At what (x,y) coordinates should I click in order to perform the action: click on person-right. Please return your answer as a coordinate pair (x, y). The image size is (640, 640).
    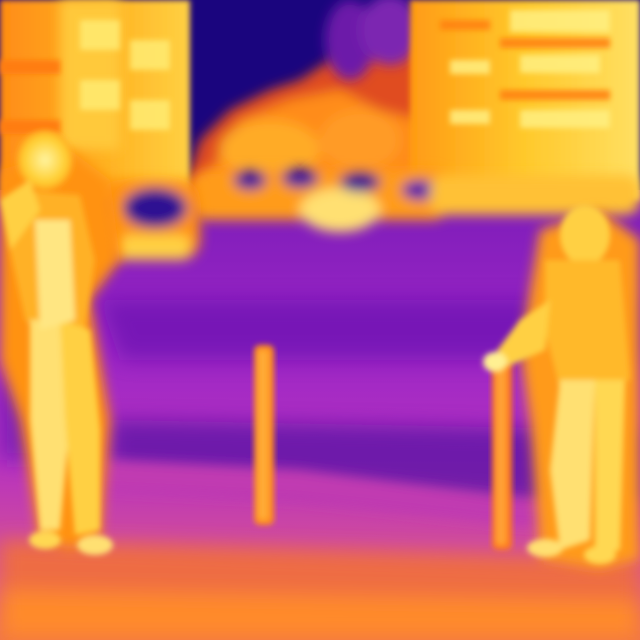
    Looking at the image, I should click on (561, 387).